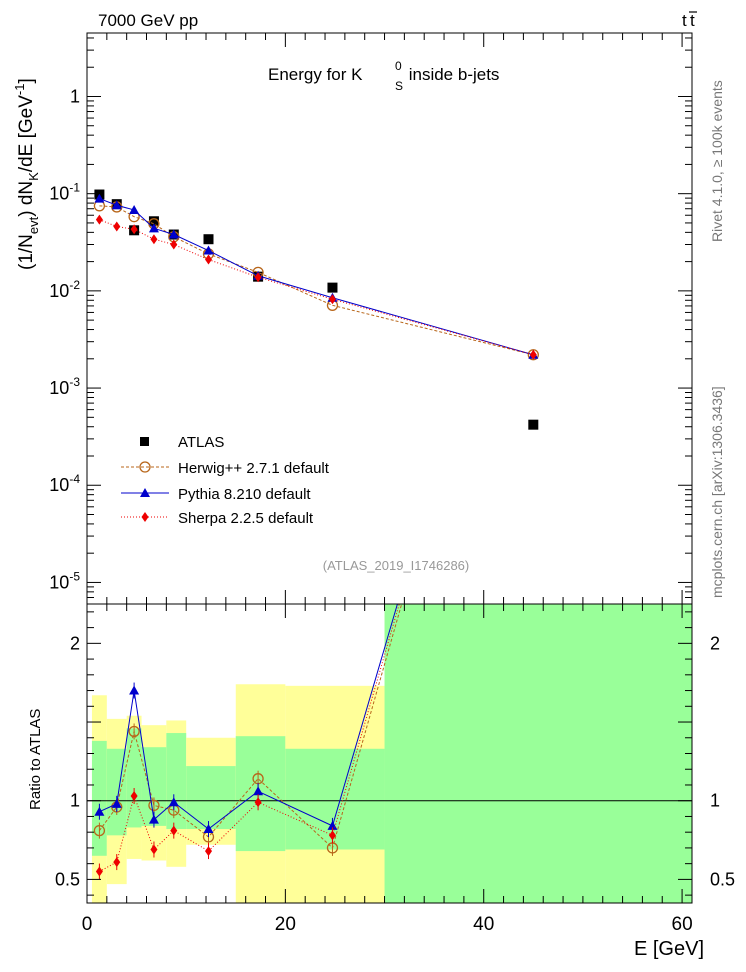 This screenshot has width=746, height=972. I want to click on upper-y-axis-label: (1/Nevt) dNK/dE [GeV-1], so click(26, 174).